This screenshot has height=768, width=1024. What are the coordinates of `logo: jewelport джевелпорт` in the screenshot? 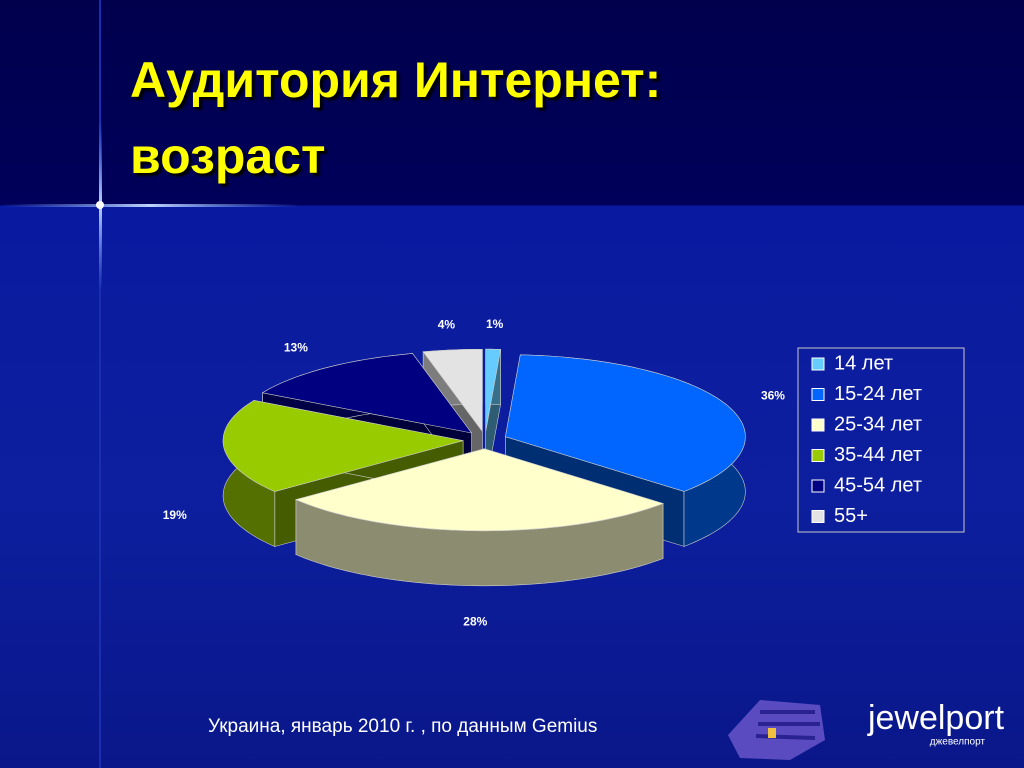 It's located at (866, 729).